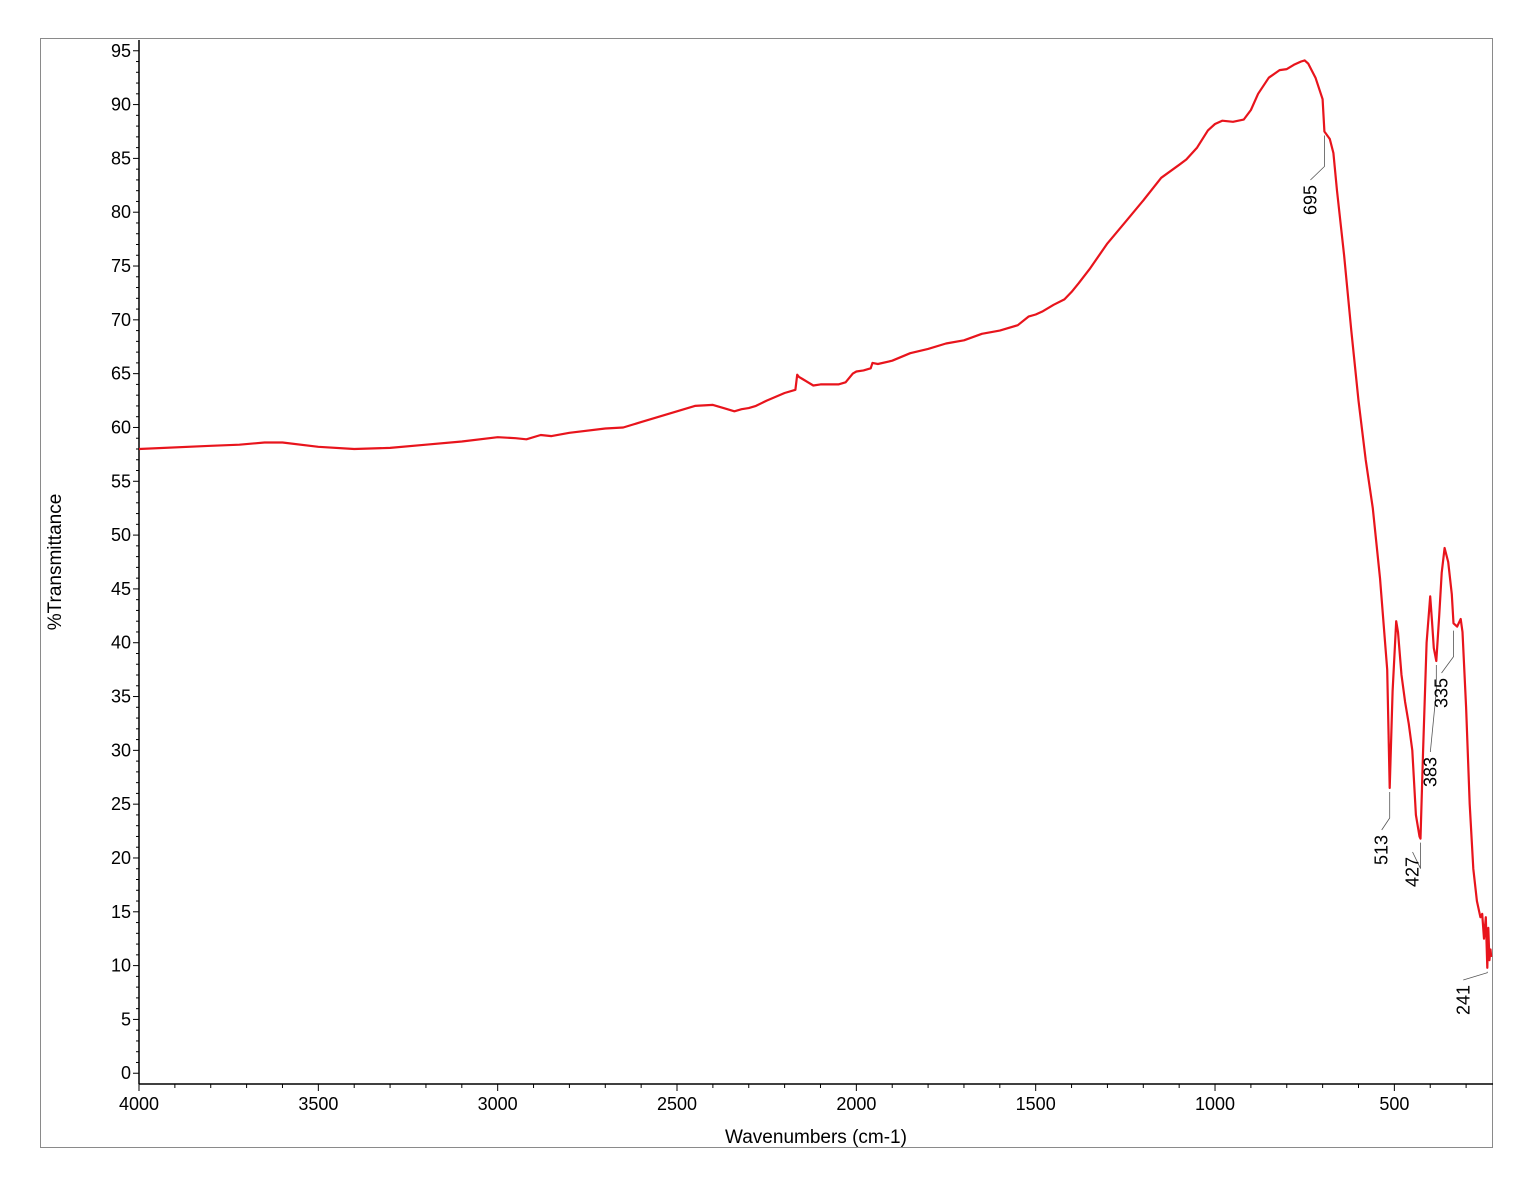 The height and width of the screenshot is (1187, 1536). I want to click on peak-annotation: 427, so click(1413, 864).